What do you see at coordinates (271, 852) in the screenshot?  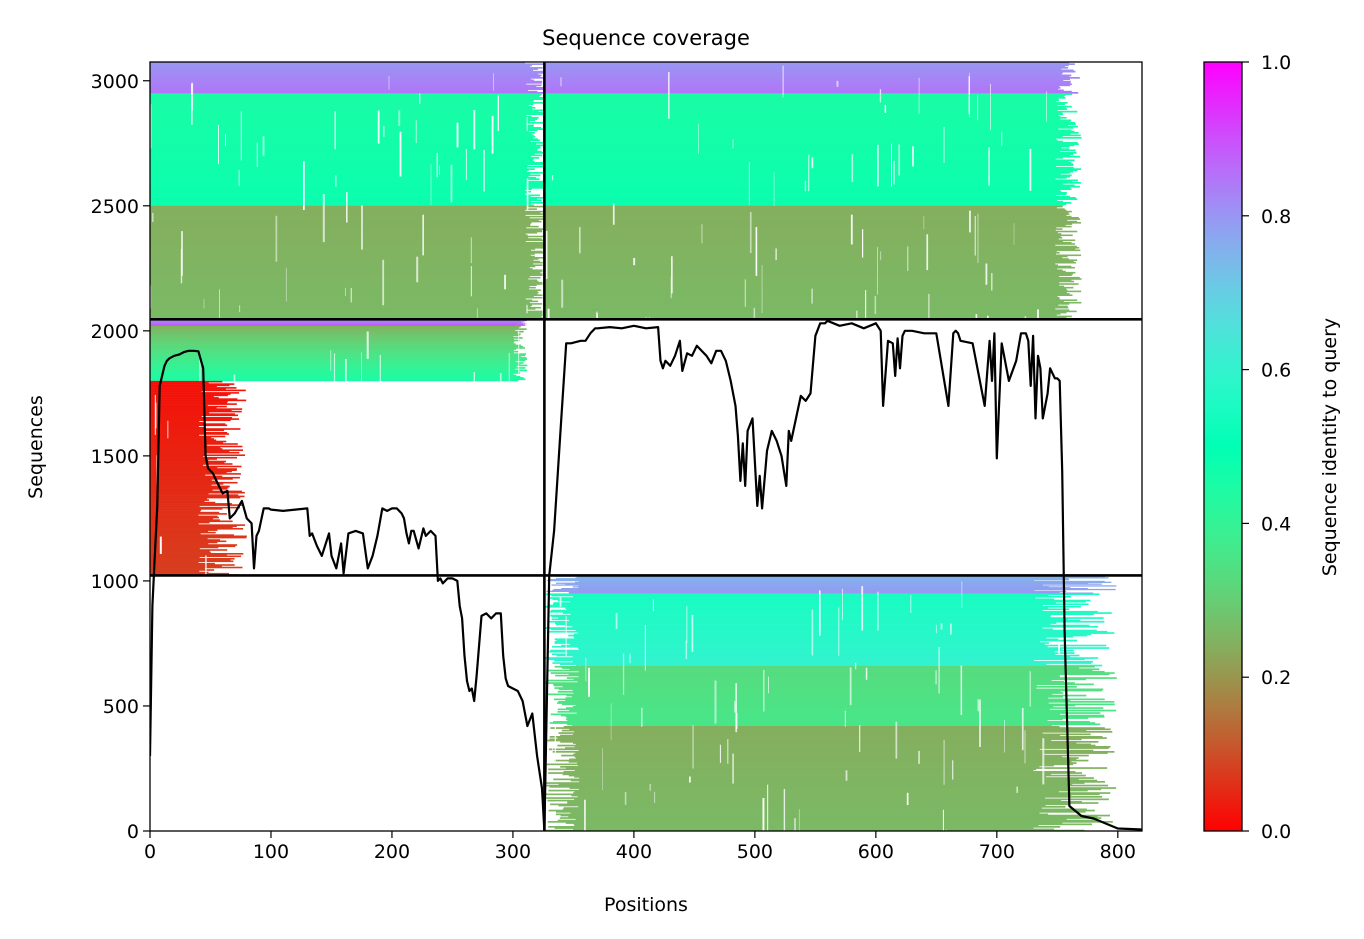 I see `x-tick-label: 100` at bounding box center [271, 852].